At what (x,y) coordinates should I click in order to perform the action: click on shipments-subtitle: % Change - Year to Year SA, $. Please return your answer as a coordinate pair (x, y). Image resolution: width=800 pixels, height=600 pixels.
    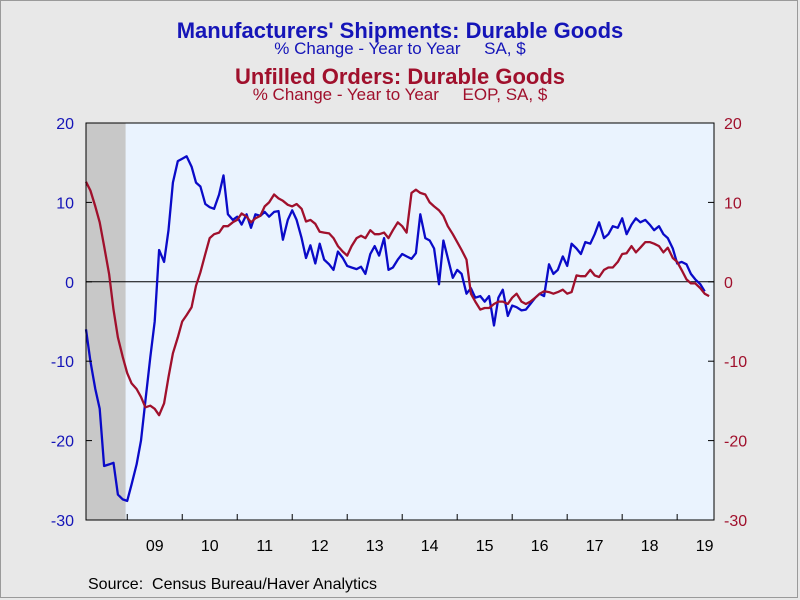
    Looking at the image, I should click on (400, 48).